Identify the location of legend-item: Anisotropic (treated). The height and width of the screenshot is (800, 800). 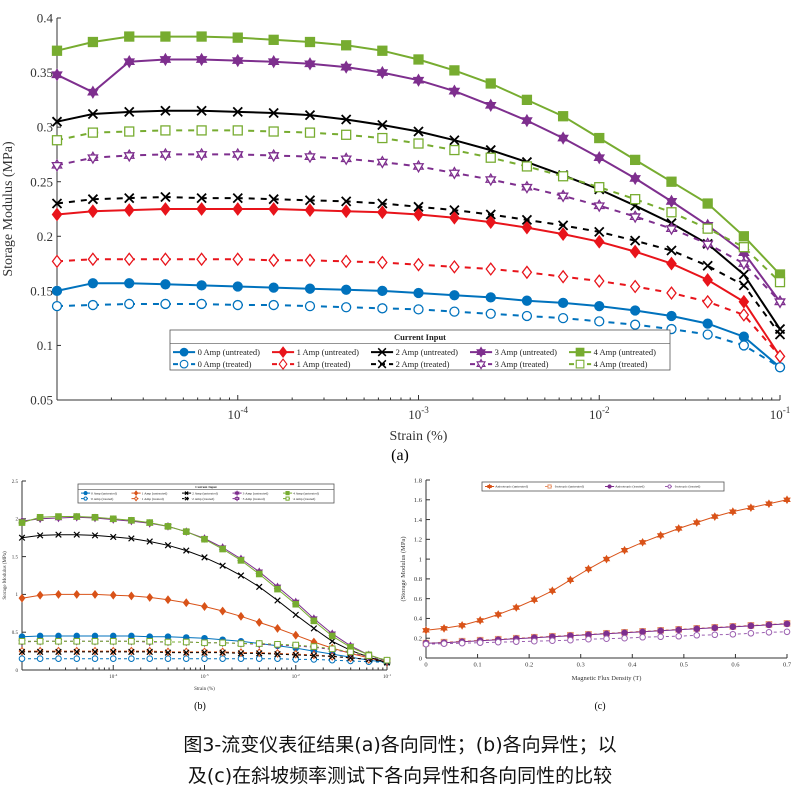
(625, 486).